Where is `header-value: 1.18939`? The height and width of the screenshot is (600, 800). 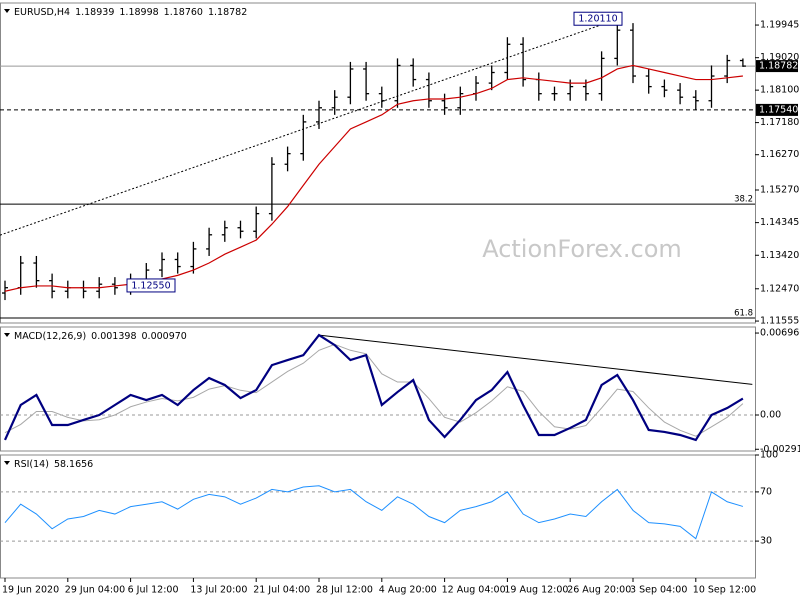
header-value: 1.18939 is located at coordinates (94, 12).